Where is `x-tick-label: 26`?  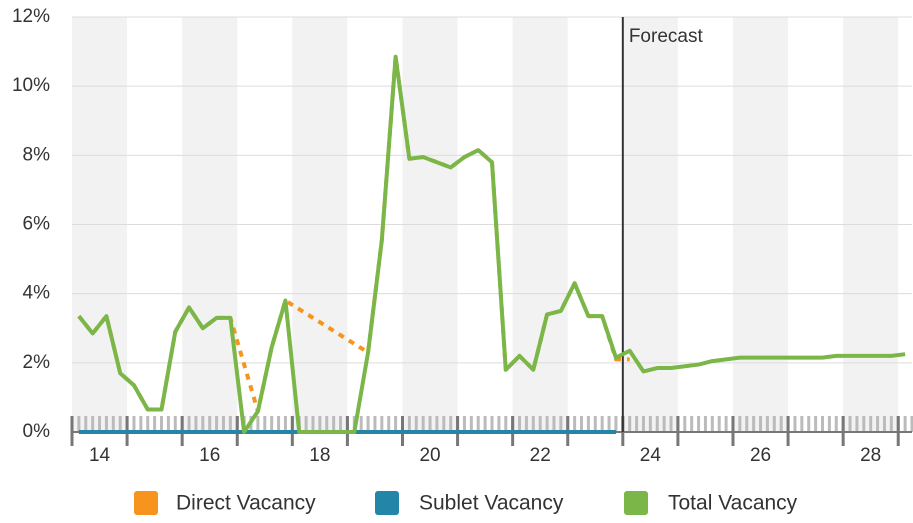
x-tick-label: 26 is located at coordinates (760, 455).